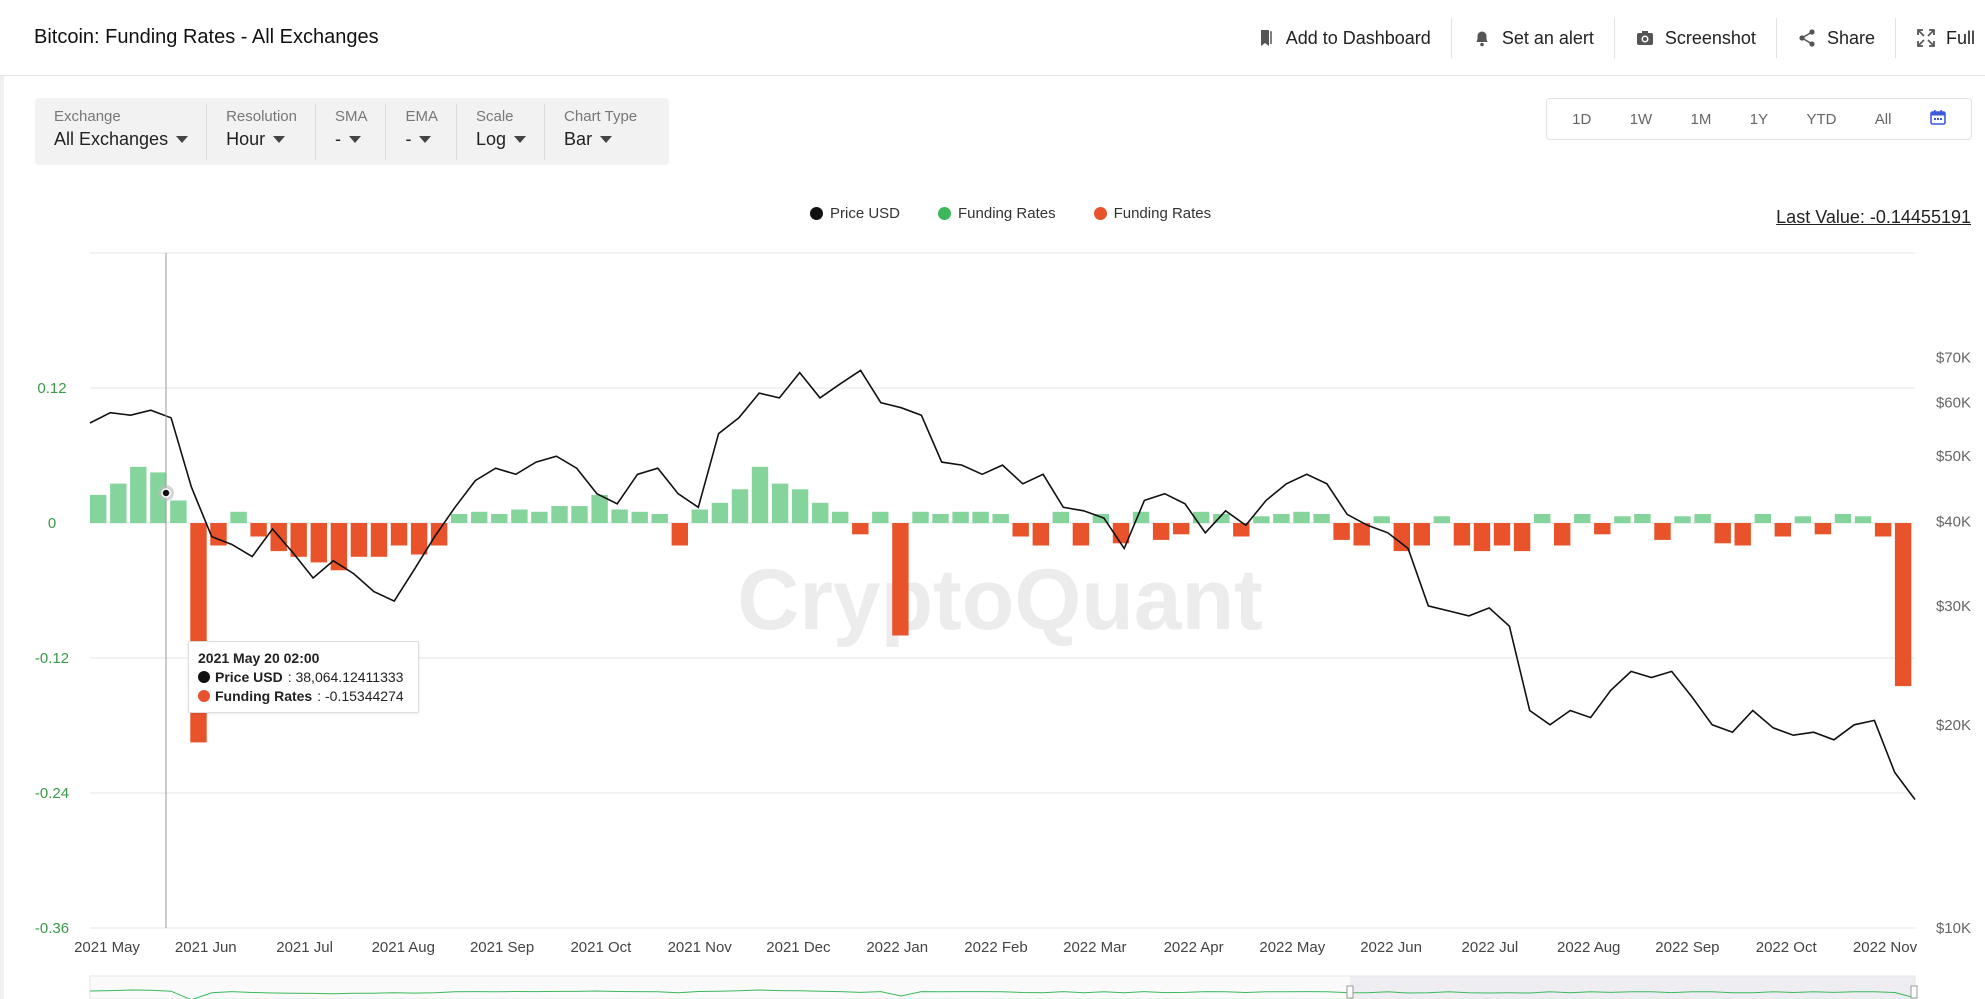  What do you see at coordinates (1582, 119) in the screenshot?
I see `range-1d: 1D` at bounding box center [1582, 119].